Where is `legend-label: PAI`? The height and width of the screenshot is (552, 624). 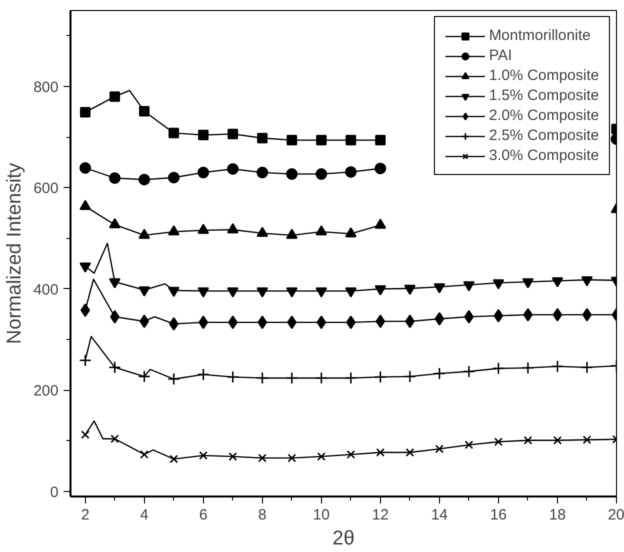 legend-label: PAI is located at coordinates (500, 55).